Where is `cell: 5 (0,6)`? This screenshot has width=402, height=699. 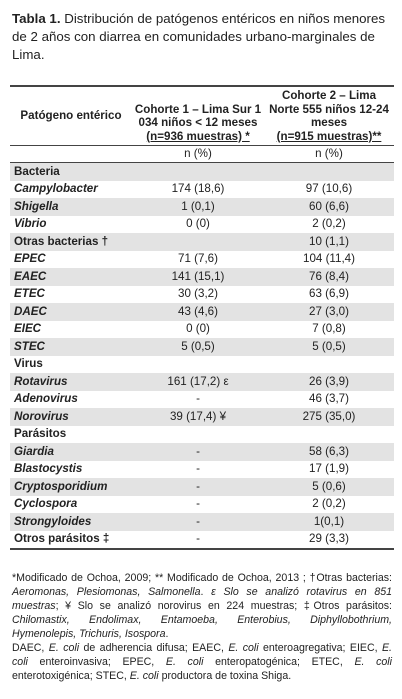
cell: 5 (0,6) is located at coordinates (329, 487).